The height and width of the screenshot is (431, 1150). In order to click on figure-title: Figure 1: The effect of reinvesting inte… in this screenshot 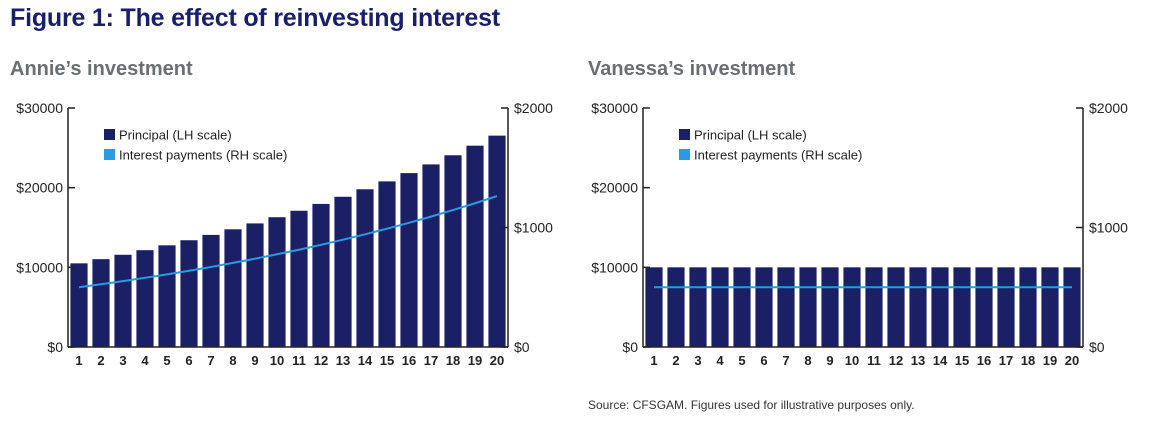, I will do `click(255, 18)`.